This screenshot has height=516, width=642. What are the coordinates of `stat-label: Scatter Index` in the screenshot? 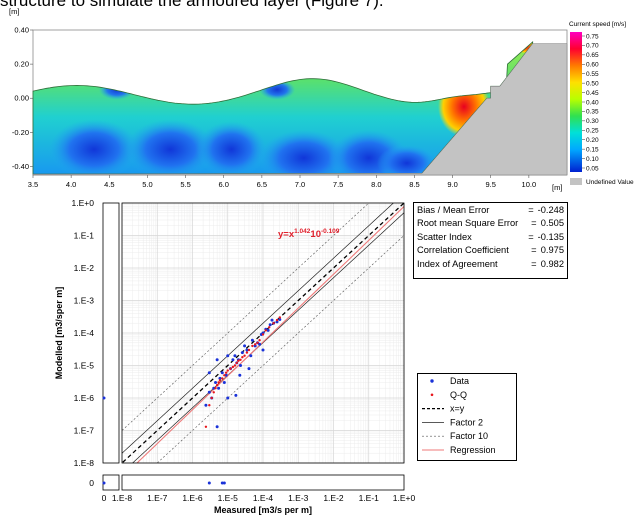 It's located at (444, 236).